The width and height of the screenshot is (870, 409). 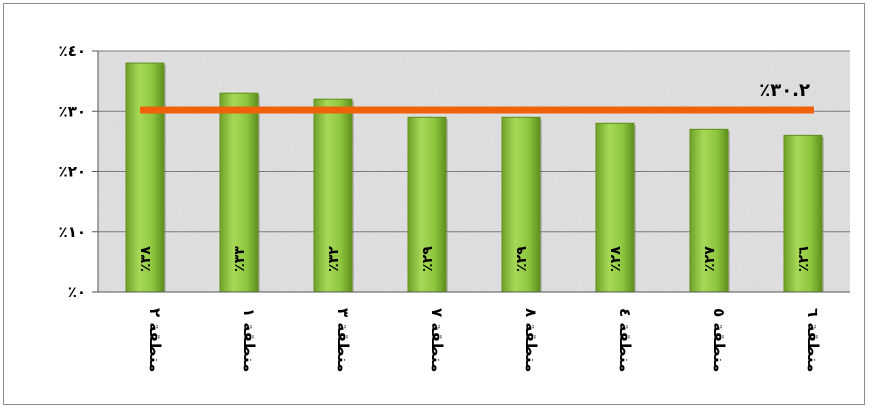 I want to click on x-category-label: منطقة ٦, so click(x=813, y=340).